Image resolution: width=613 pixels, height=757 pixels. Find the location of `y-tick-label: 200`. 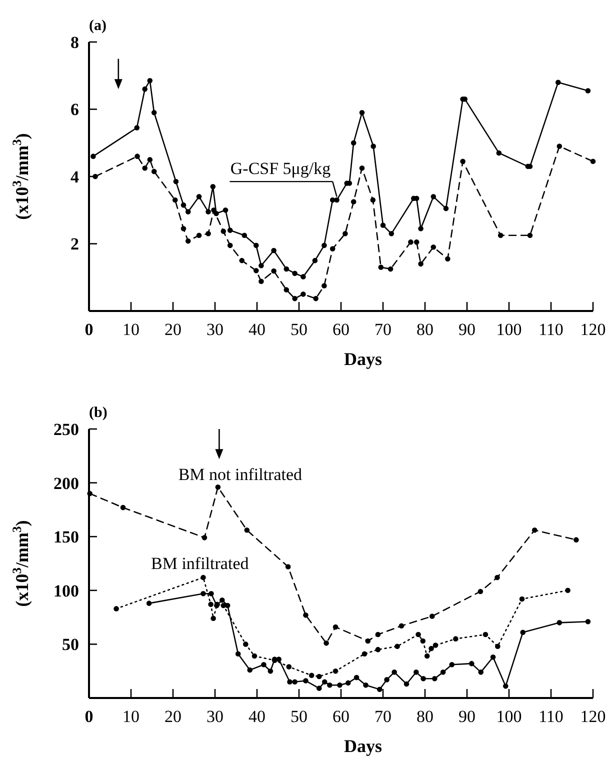

y-tick-label: 200 is located at coordinates (66, 483).